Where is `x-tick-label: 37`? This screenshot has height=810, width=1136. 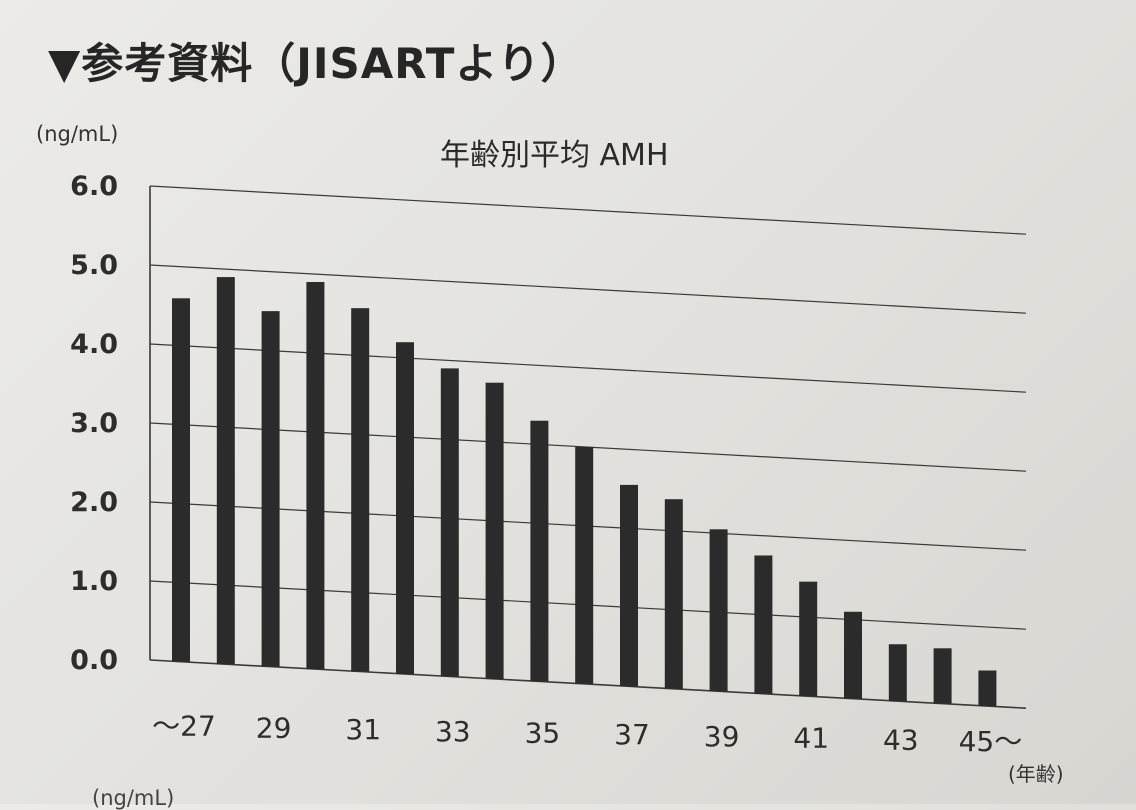
x-tick-label: 37 is located at coordinates (632, 734).